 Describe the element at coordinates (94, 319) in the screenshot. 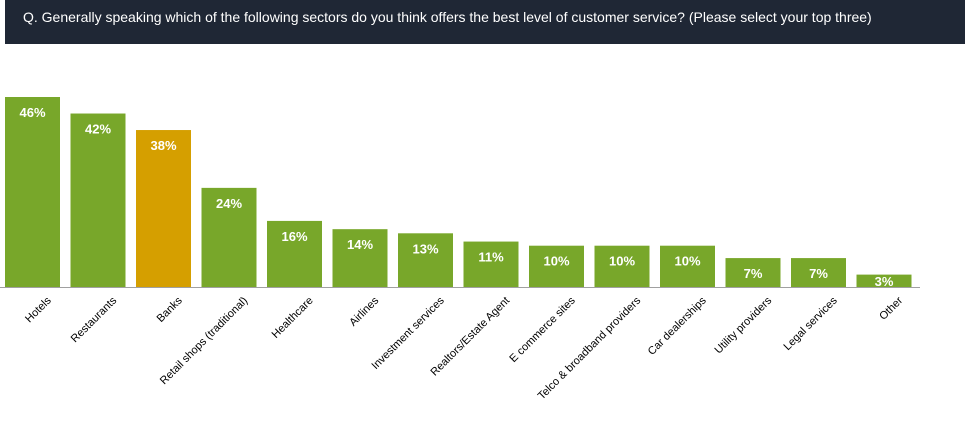

I see `category-label: Restaurants` at that location.